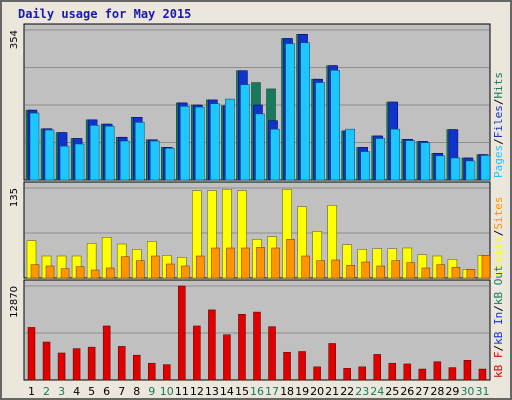  I want to click on x-tick-label: 6, so click(106, 391).